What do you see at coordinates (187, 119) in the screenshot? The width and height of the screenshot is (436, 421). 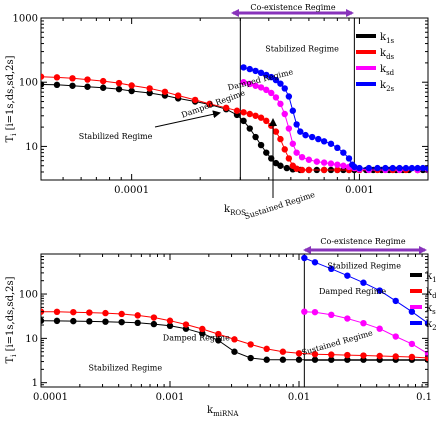 I see `pointer-arrow` at bounding box center [187, 119].